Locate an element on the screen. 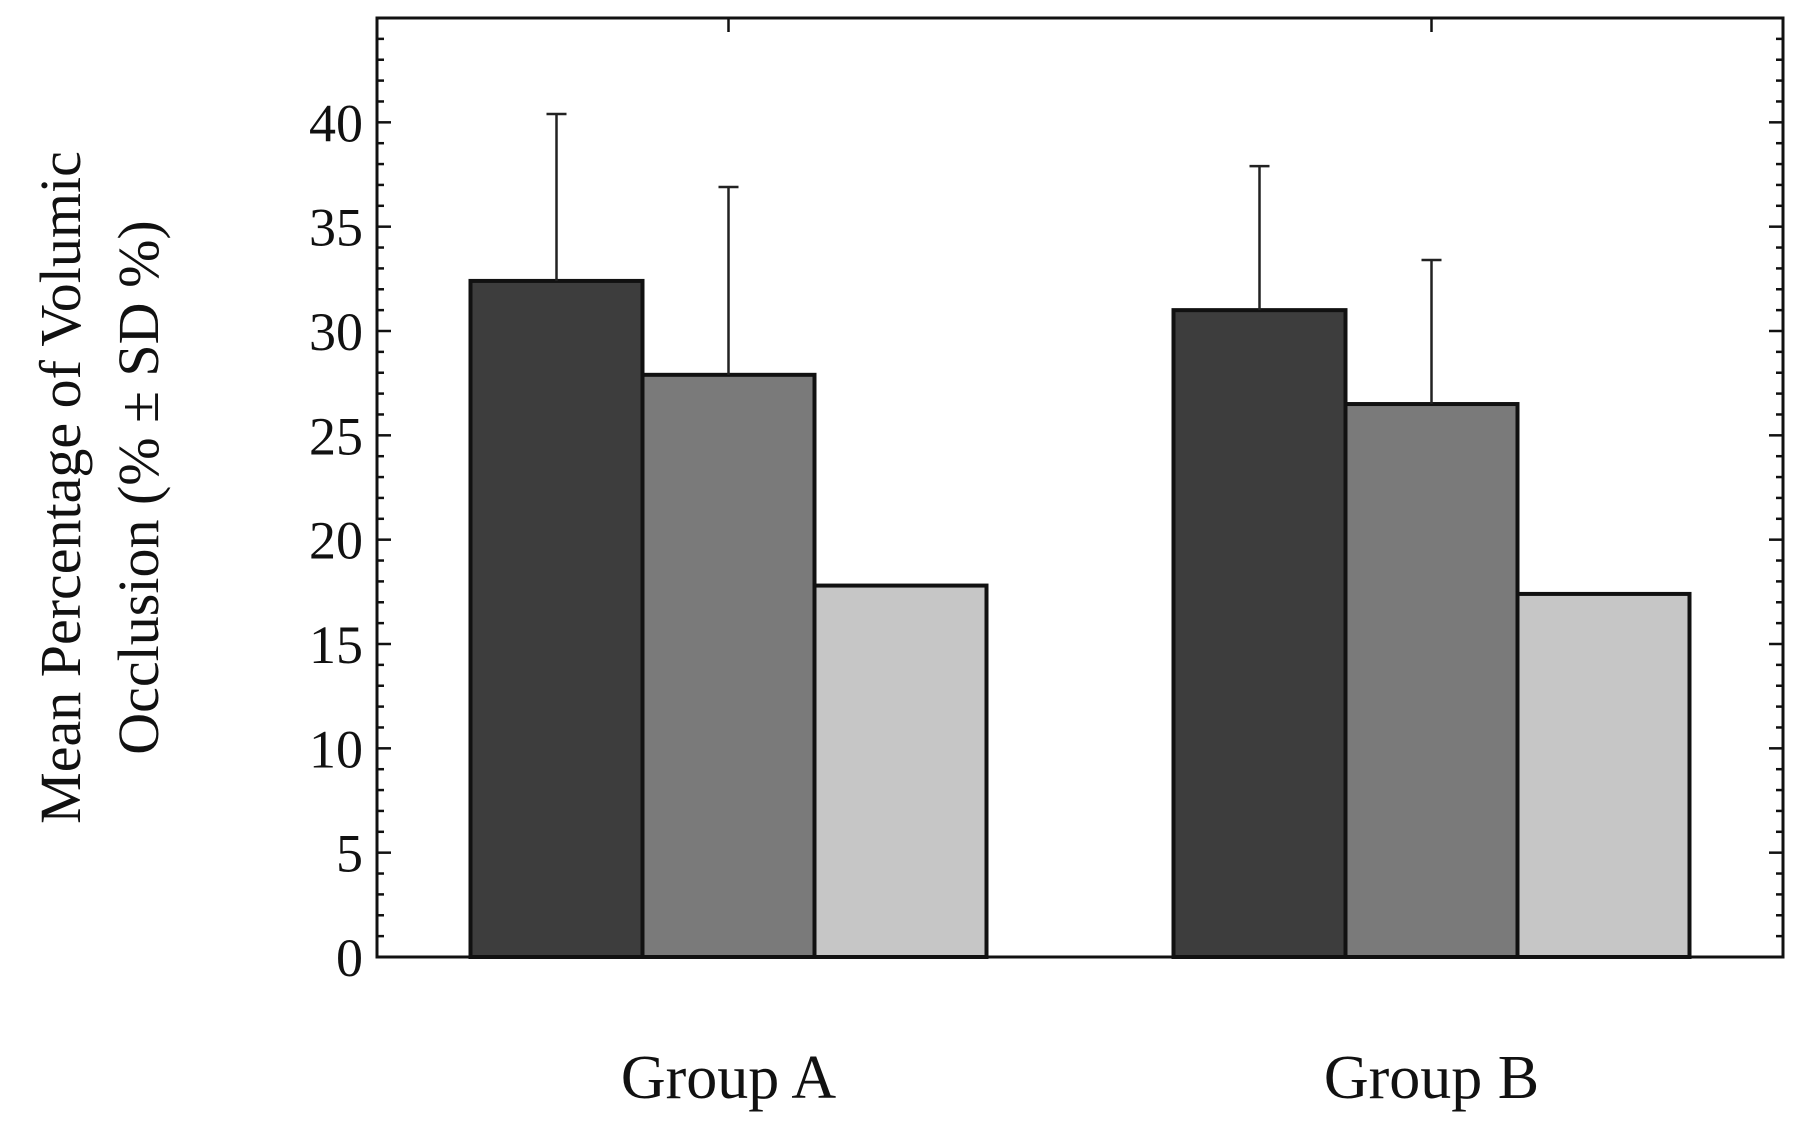 Image resolution: width=1800 pixels, height=1127 pixels. y-tick-label: 40 is located at coordinates (336, 123).